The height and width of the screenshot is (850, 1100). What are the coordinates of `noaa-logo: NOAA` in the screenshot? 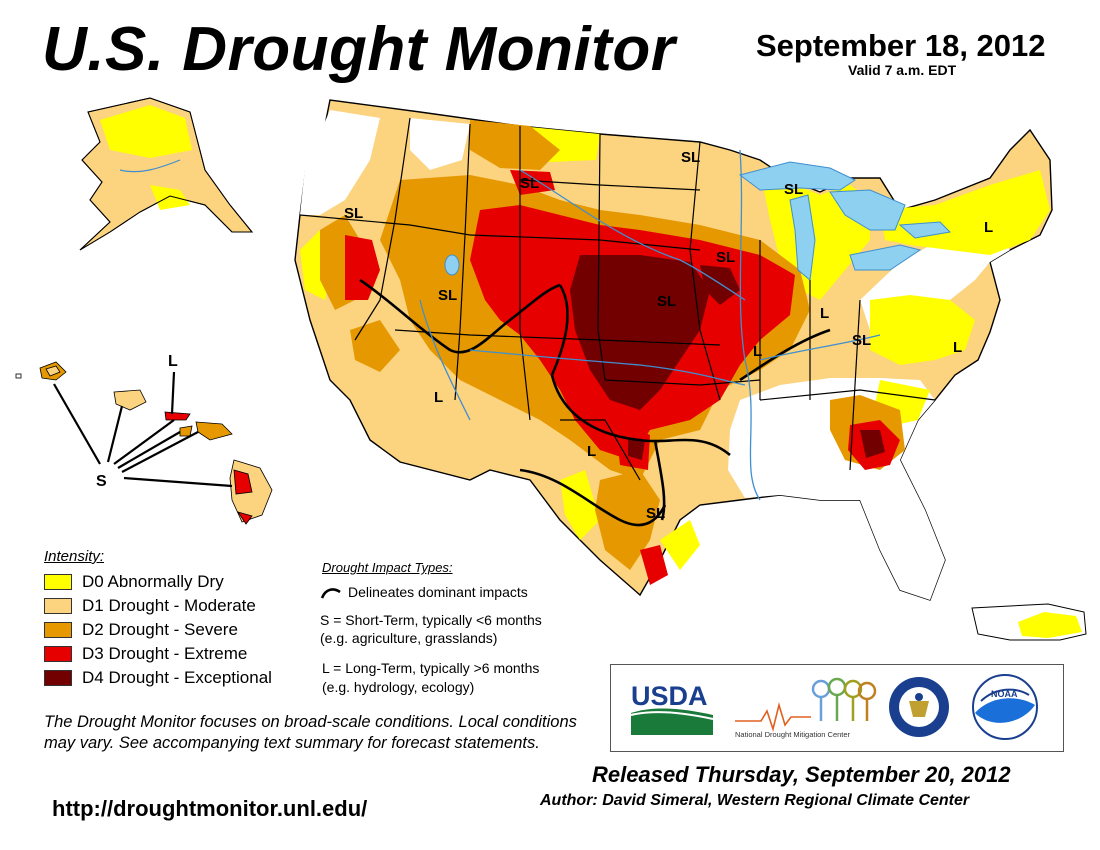 It's located at (1005, 707).